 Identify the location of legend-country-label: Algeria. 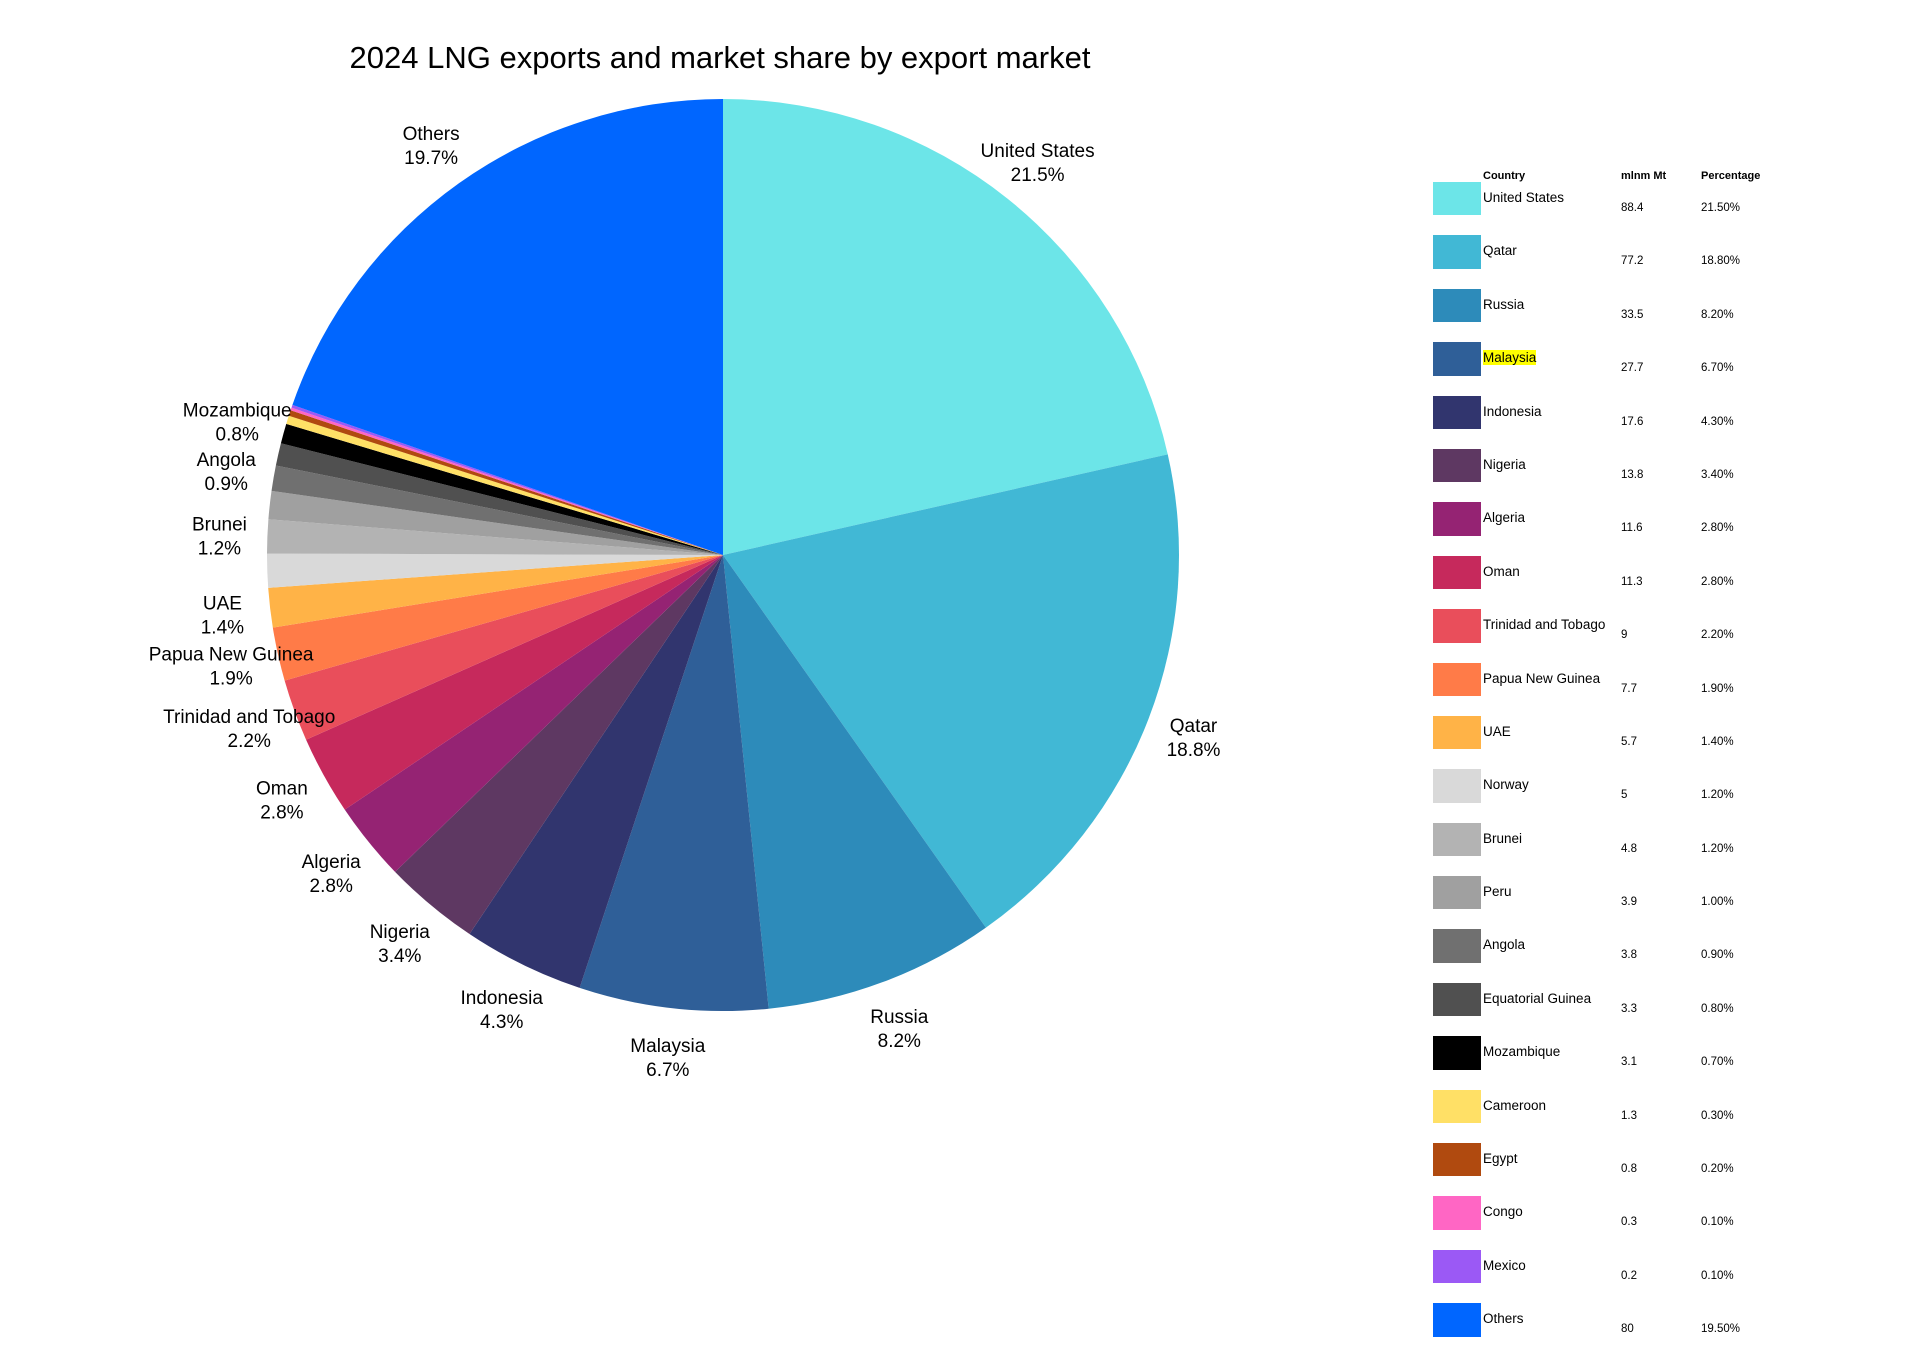
(1504, 518).